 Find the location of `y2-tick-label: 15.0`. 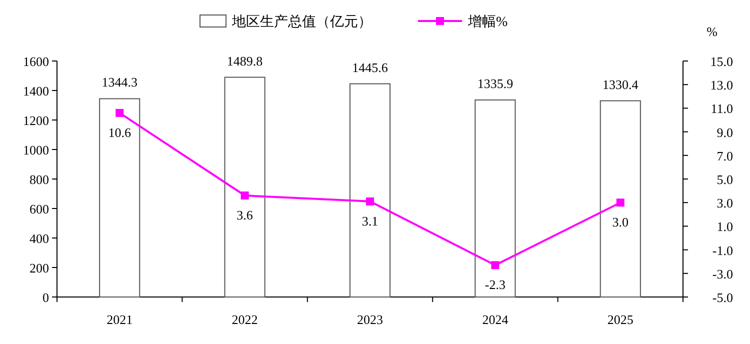

y2-tick-label: 15.0 is located at coordinates (721, 61).